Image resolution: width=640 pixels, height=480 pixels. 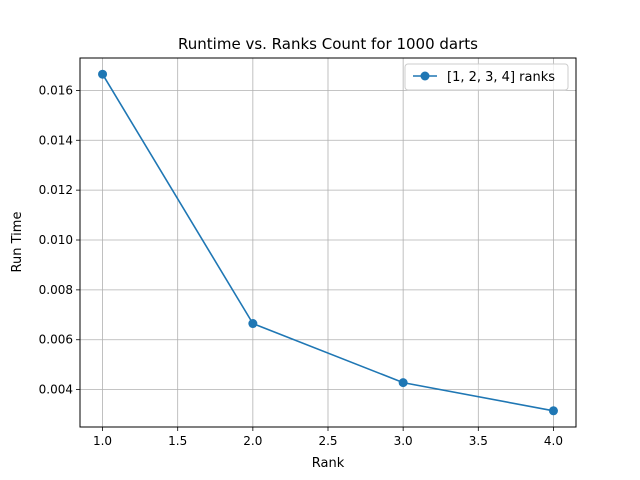 I want to click on x-tick-label: 3.5, so click(x=478, y=441).